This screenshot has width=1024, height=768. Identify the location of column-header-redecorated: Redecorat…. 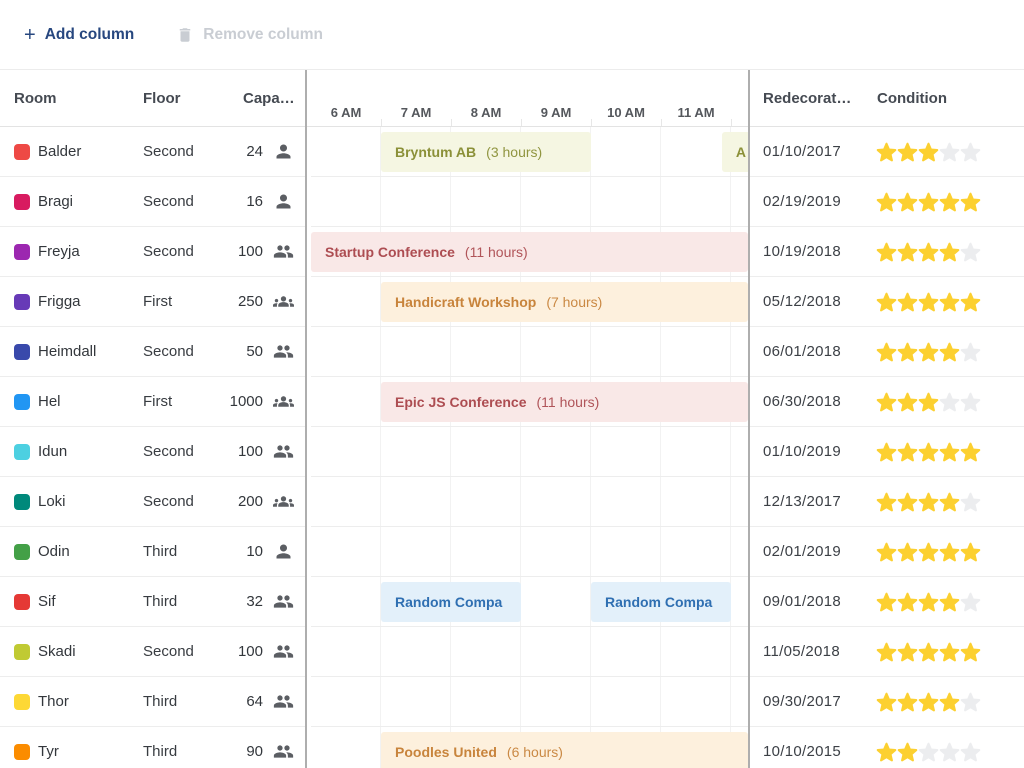
(807, 98).